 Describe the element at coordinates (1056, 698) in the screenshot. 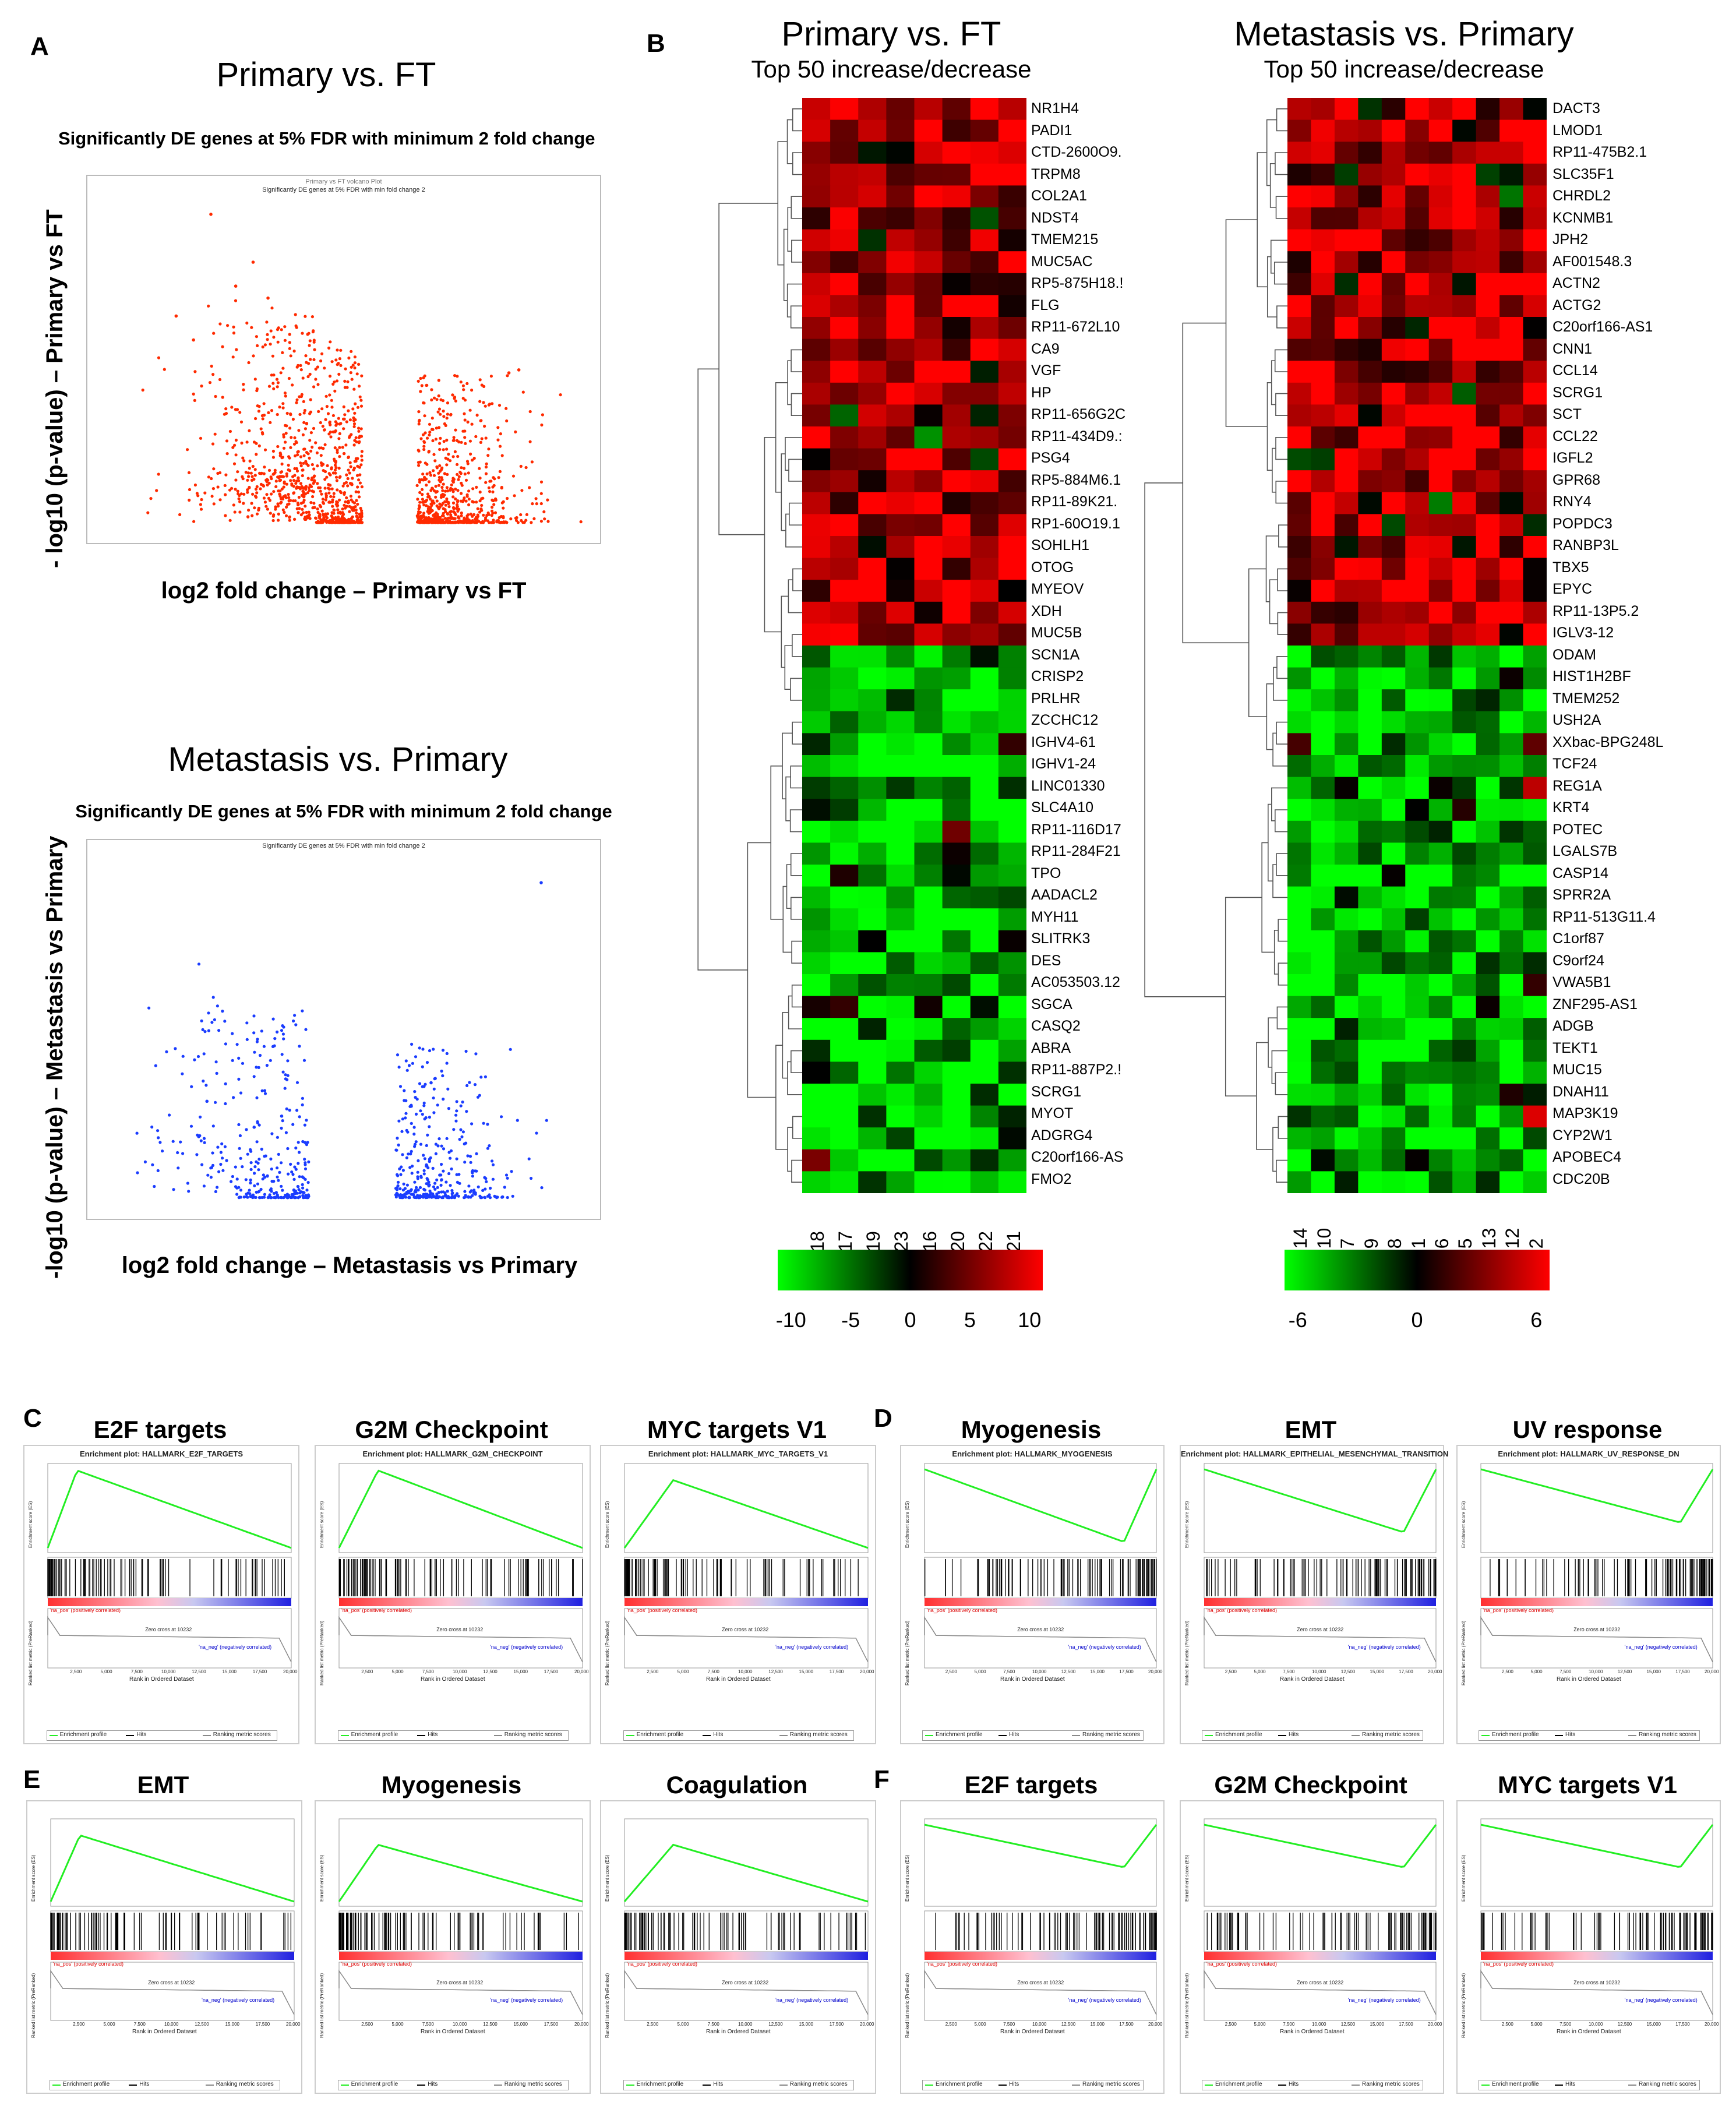

I see `heatmap-left-gene-label: PRLHR` at that location.